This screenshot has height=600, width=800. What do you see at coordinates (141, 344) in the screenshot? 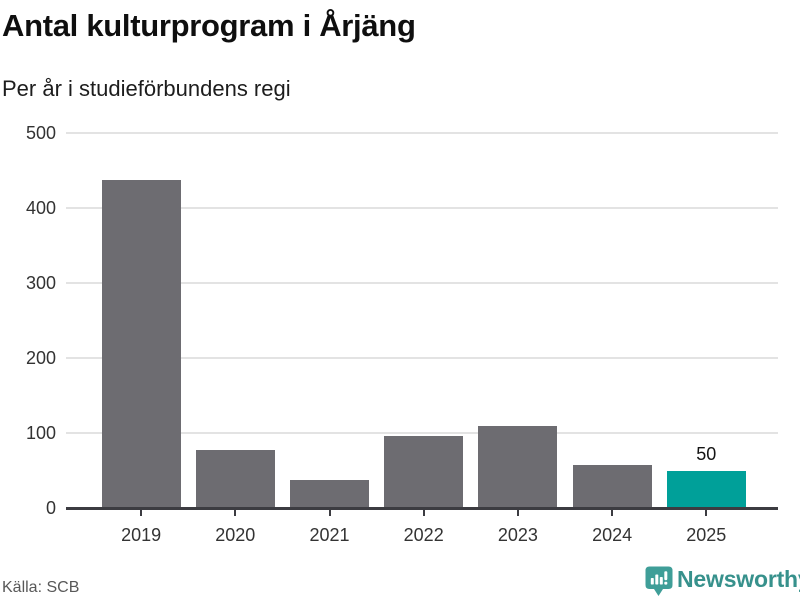
I see `bar-2019` at bounding box center [141, 344].